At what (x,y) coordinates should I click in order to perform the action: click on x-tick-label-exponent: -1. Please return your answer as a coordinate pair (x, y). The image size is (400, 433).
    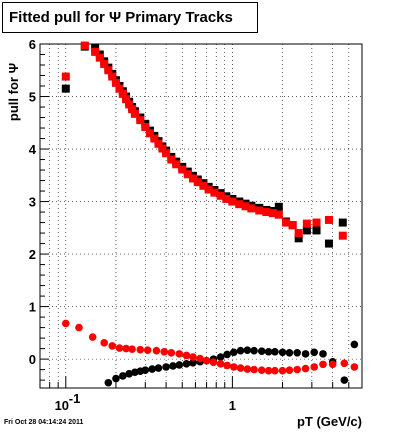
    Looking at the image, I should click on (75, 398).